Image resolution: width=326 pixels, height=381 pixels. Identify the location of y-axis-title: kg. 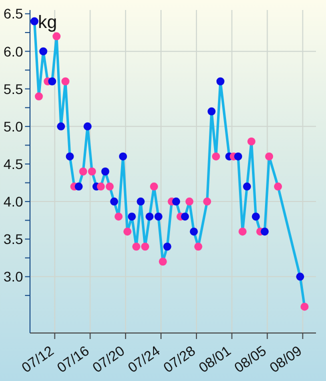
(48, 22).